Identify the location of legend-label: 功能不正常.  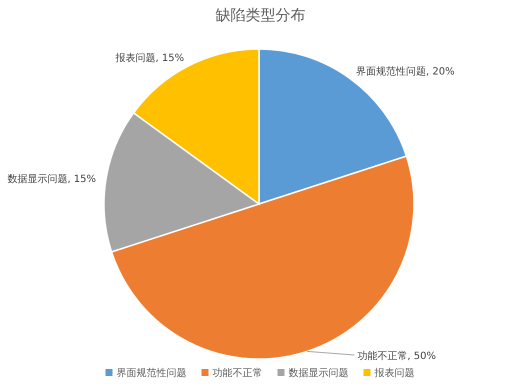
(237, 373).